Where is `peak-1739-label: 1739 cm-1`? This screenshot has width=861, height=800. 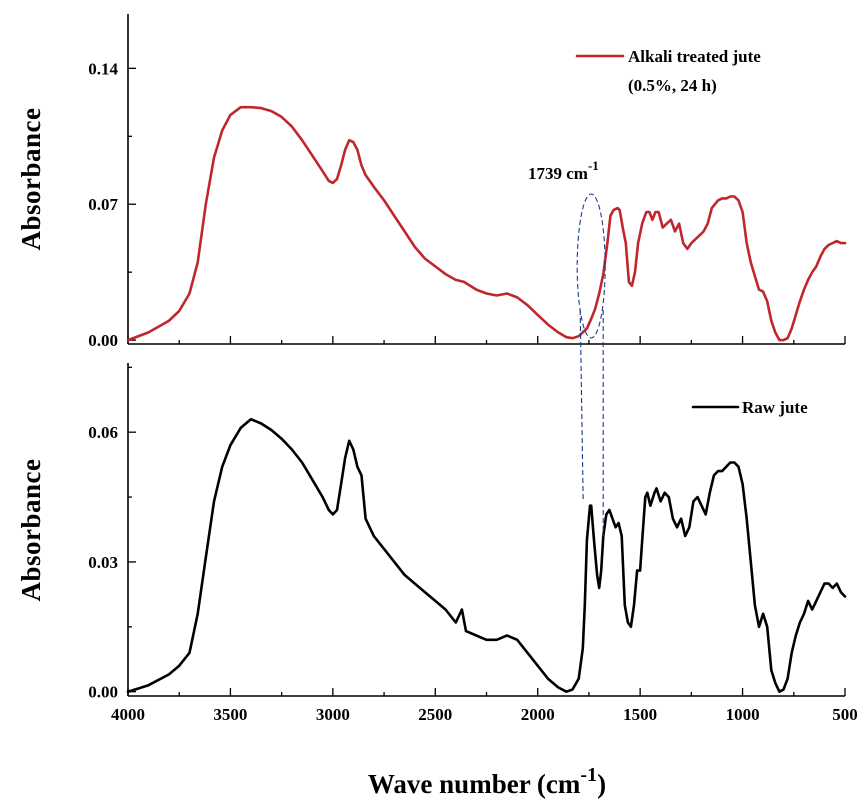 peak-1739-label: 1739 cm-1 is located at coordinates (563, 170).